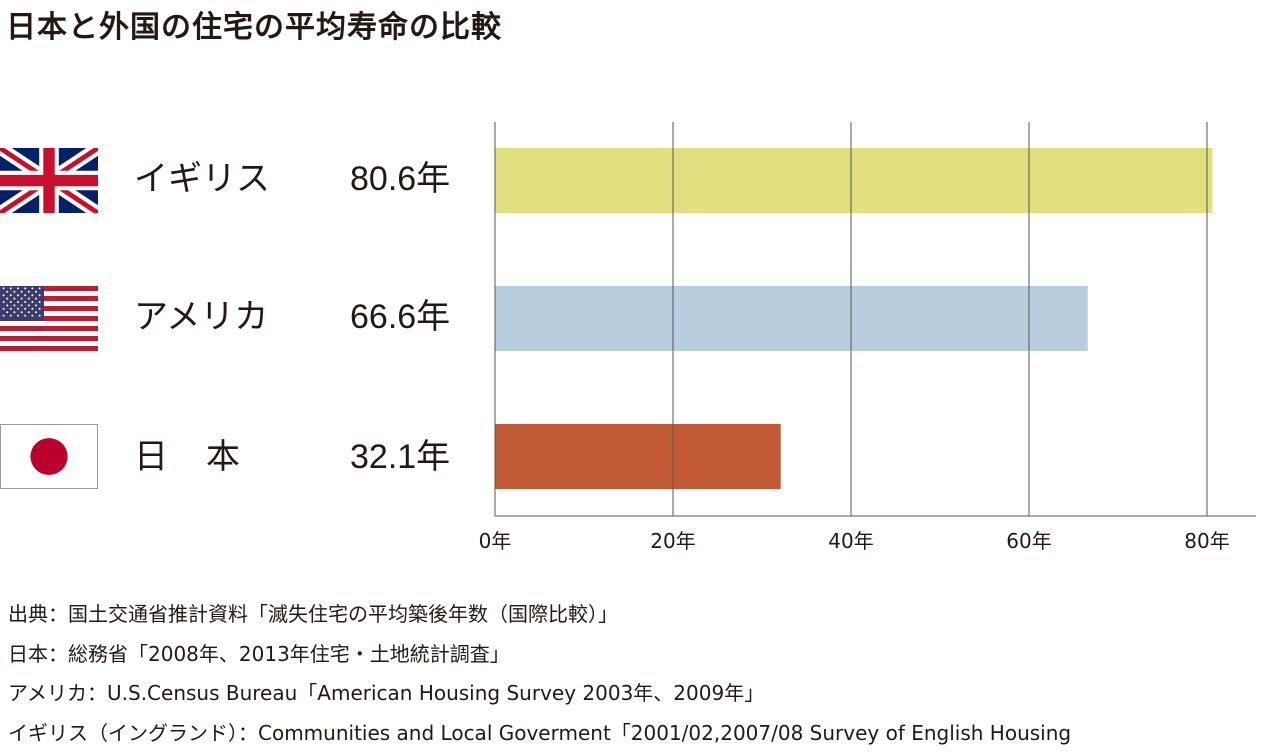 The width and height of the screenshot is (1262, 753). I want to click on bar-japan, so click(638, 456).